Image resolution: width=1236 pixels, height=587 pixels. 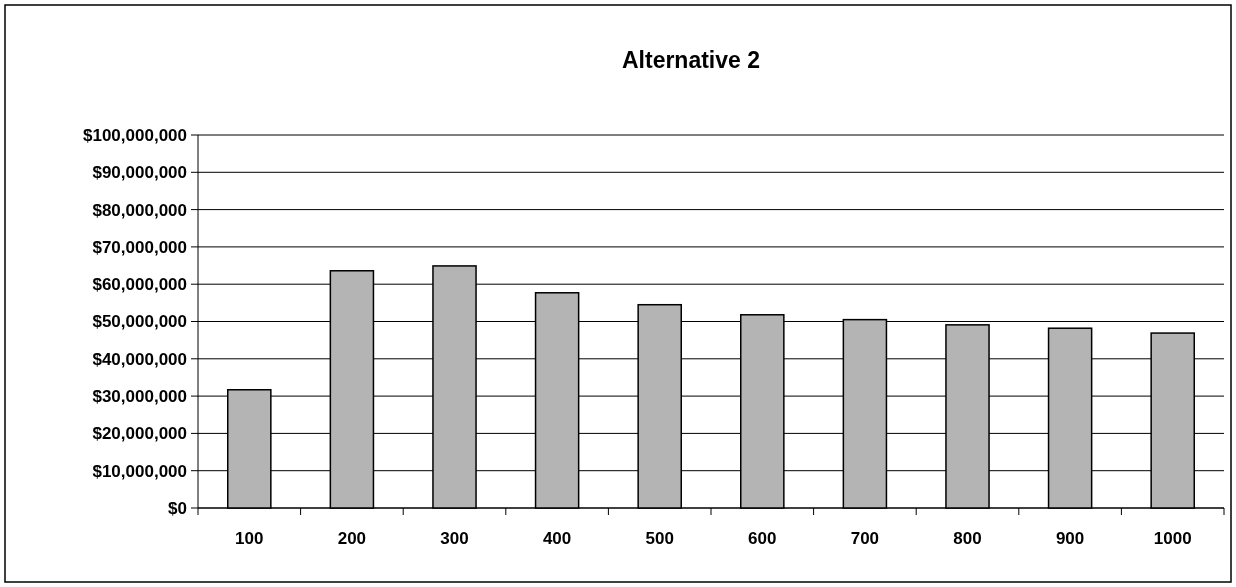 I want to click on y-tick-label: $30,000,000, so click(x=139, y=397).